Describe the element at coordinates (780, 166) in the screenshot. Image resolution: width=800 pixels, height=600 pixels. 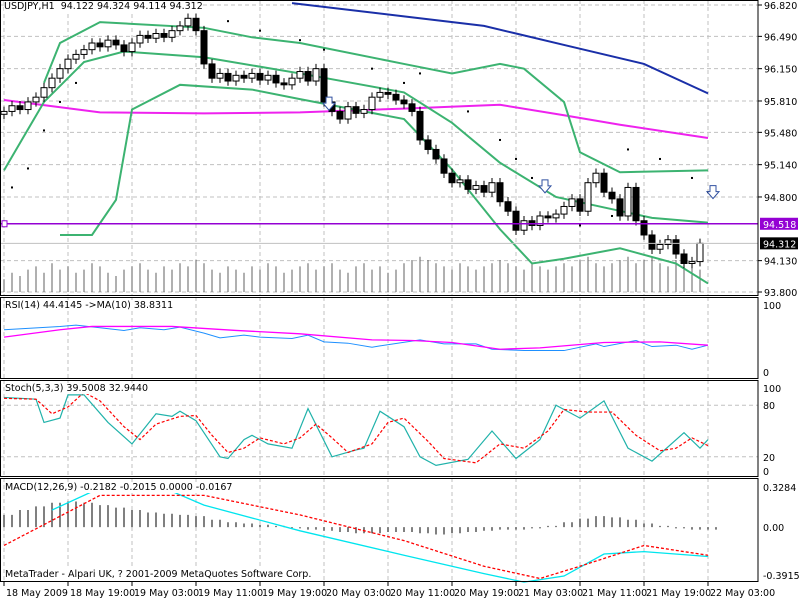
I see `price-axis-label: 95.140` at that location.